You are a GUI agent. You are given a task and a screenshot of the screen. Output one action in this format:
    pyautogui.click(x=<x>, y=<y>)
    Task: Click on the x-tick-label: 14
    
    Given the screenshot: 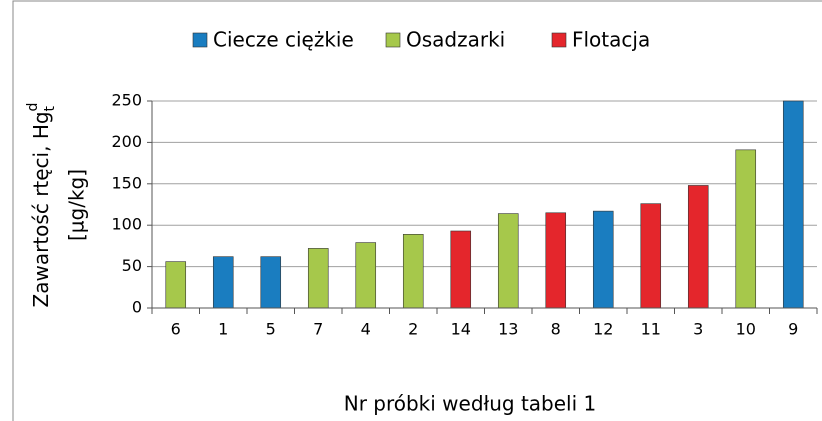 What is the action you would take?
    pyautogui.click(x=461, y=329)
    